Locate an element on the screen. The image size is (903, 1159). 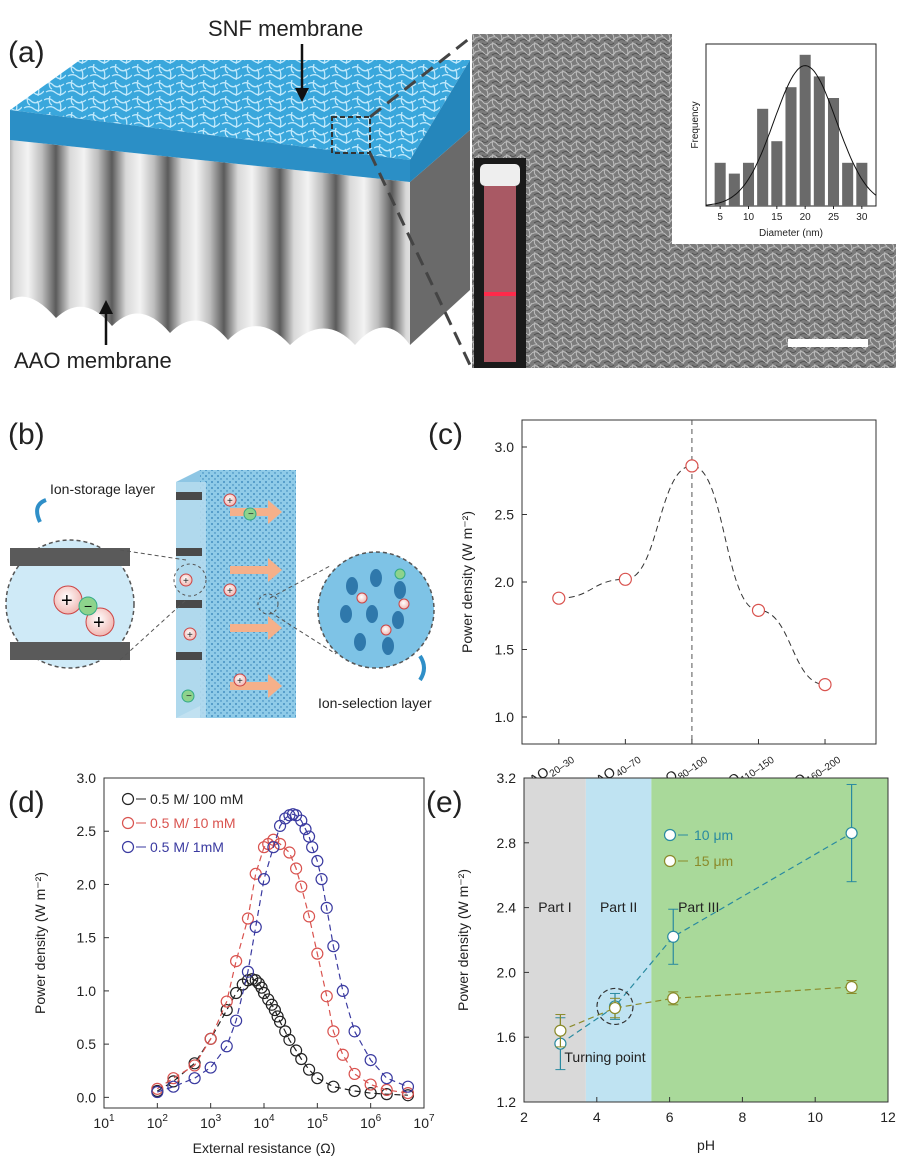
chart-c-y-tick-label: 3.0 is located at coordinates (505, 447).